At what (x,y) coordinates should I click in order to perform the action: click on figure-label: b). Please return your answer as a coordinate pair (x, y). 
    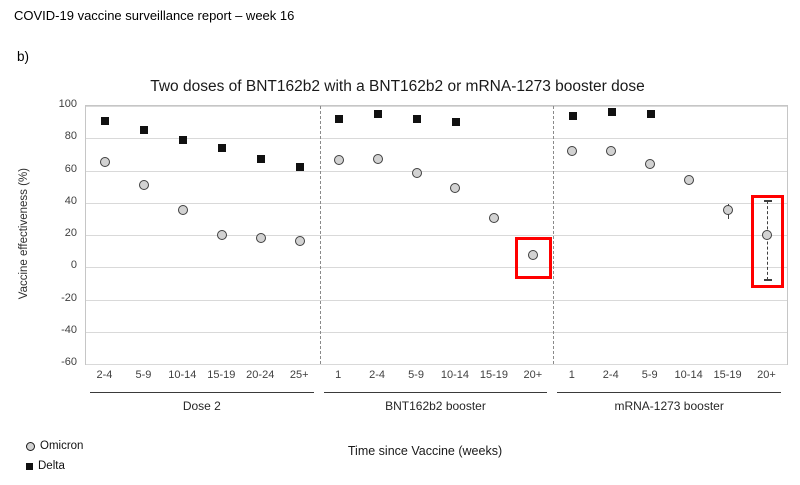
    Looking at the image, I should click on (23, 56).